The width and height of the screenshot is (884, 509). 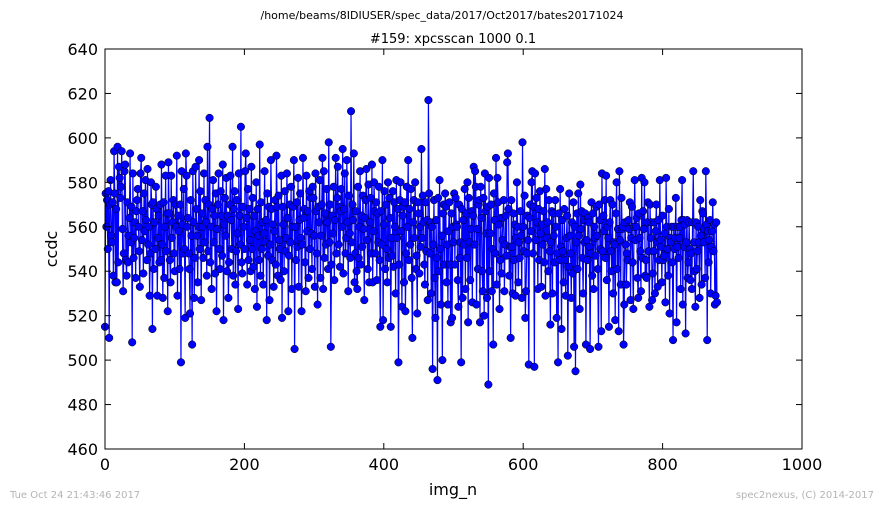 What do you see at coordinates (82, 405) in the screenshot?
I see `y-tick-label: 480` at bounding box center [82, 405].